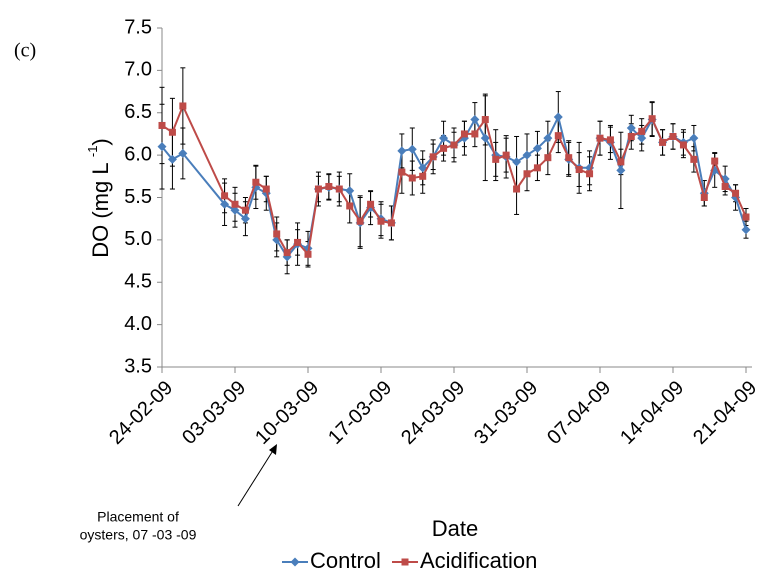 This screenshot has height=580, width=759. Describe the element at coordinates (433, 413) in the screenshot. I see `x-tick-label: 24-03-09` at that location.